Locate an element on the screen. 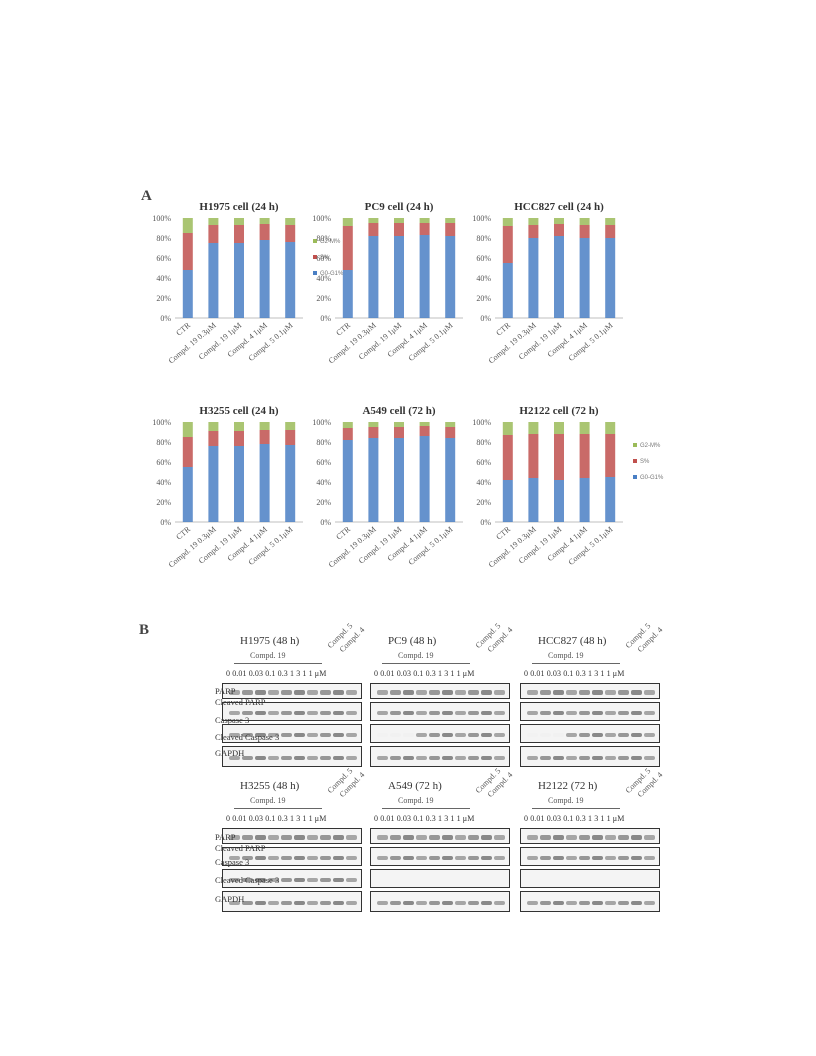 This screenshot has height=1056, width=816. y-tick-label: 20% is located at coordinates (323, 298).